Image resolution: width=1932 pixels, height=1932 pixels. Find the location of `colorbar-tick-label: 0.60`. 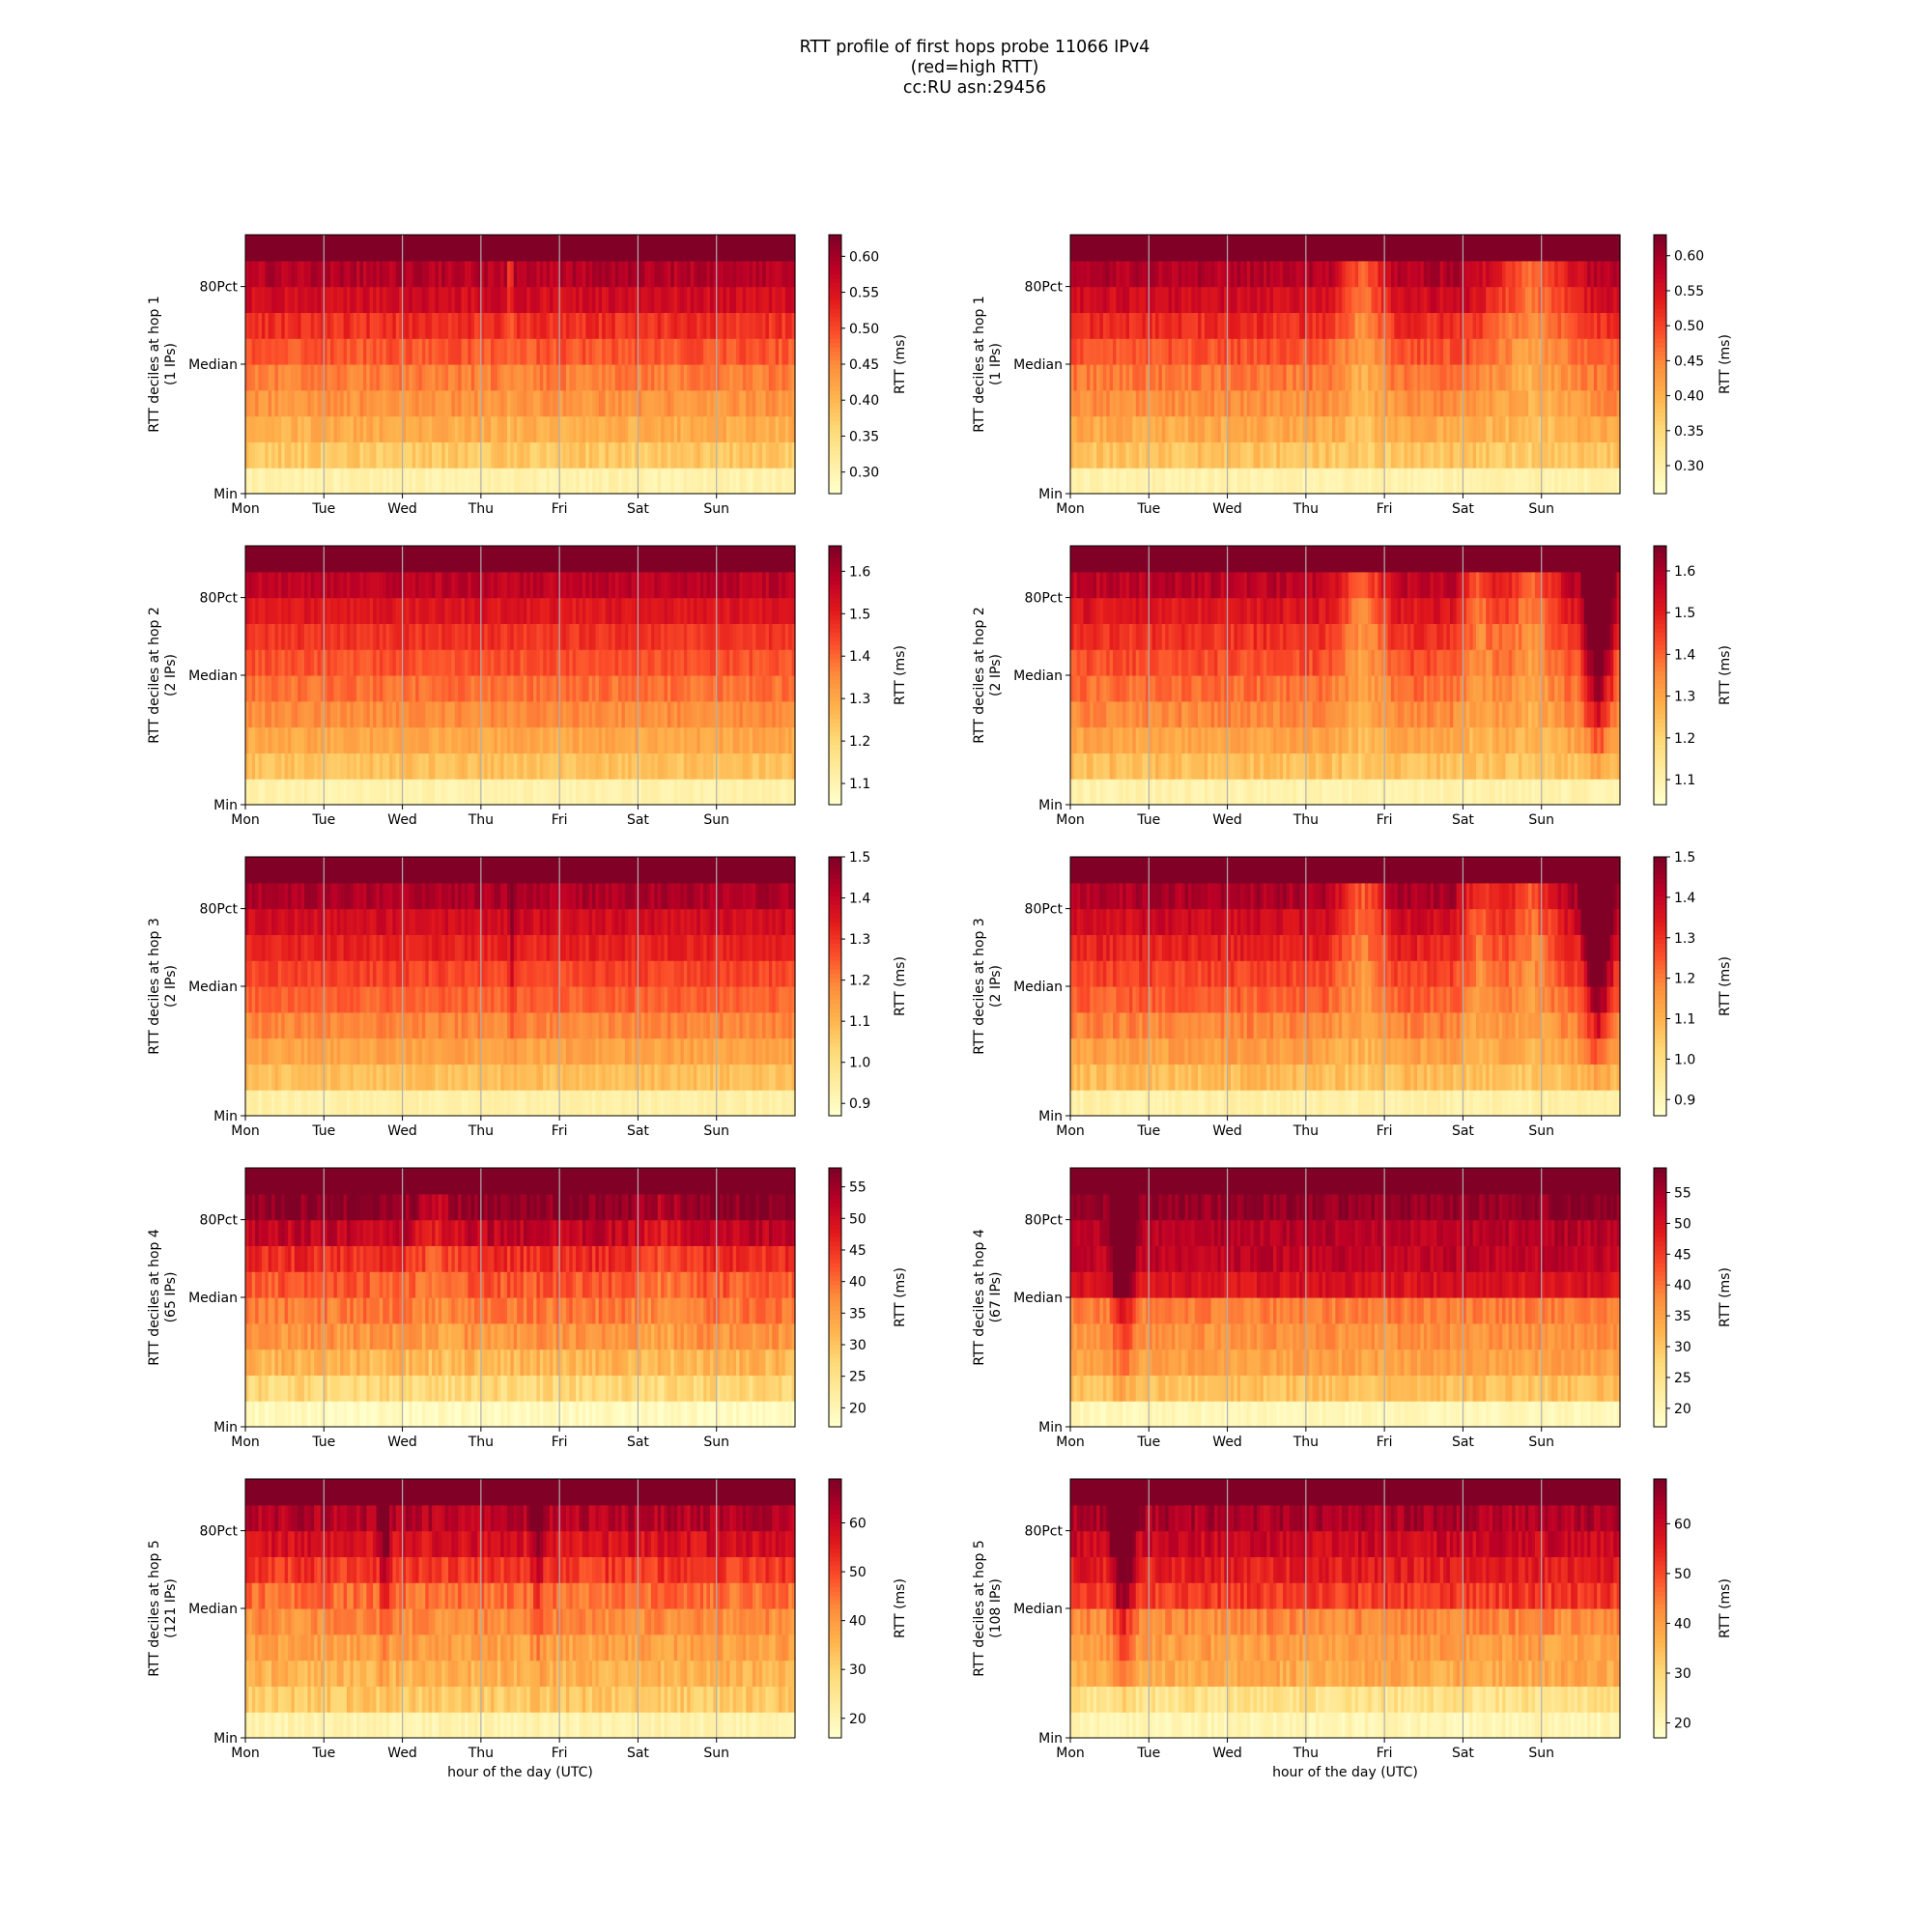

colorbar-tick-label: 0.60 is located at coordinates (864, 257).